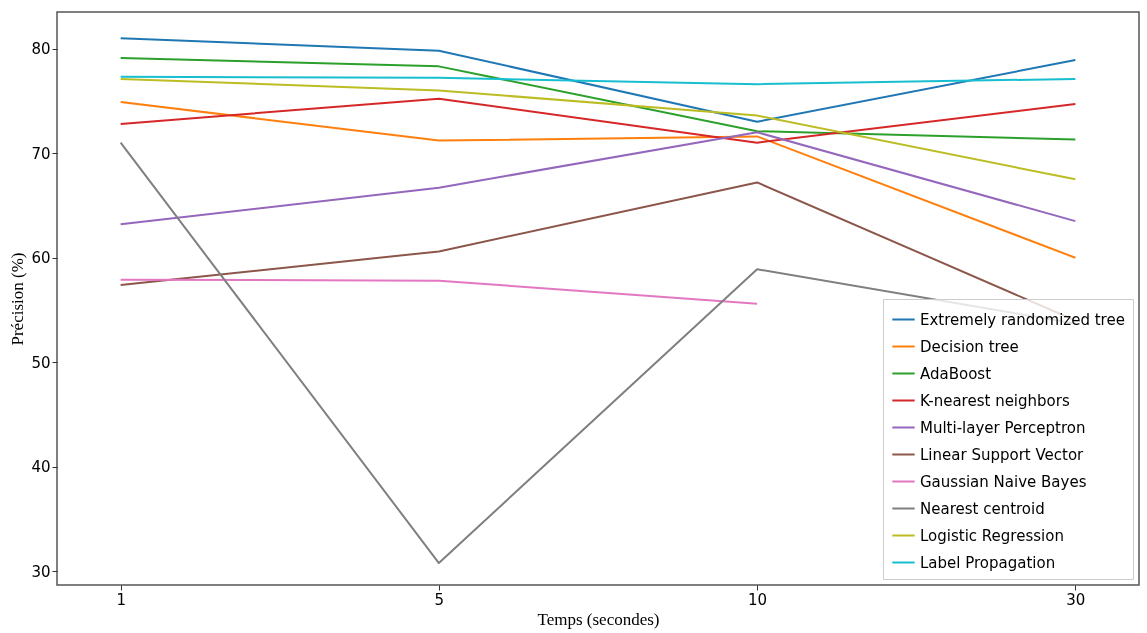 Image resolution: width=1147 pixels, height=633 pixels. What do you see at coordinates (41, 153) in the screenshot?
I see `y-tick-label: 70` at bounding box center [41, 153].